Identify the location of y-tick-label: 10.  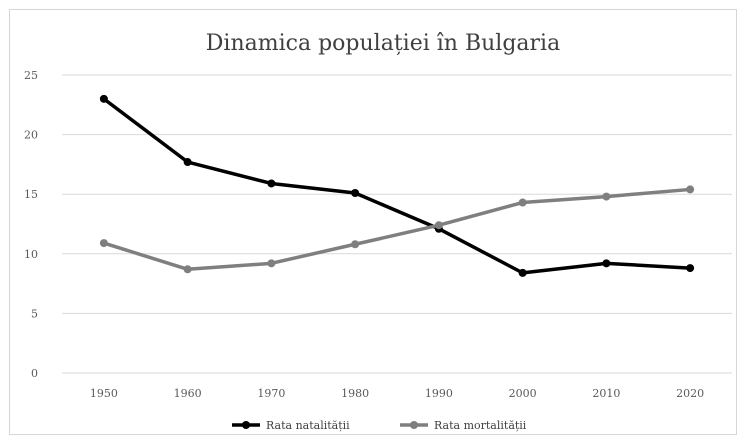
(31, 254).